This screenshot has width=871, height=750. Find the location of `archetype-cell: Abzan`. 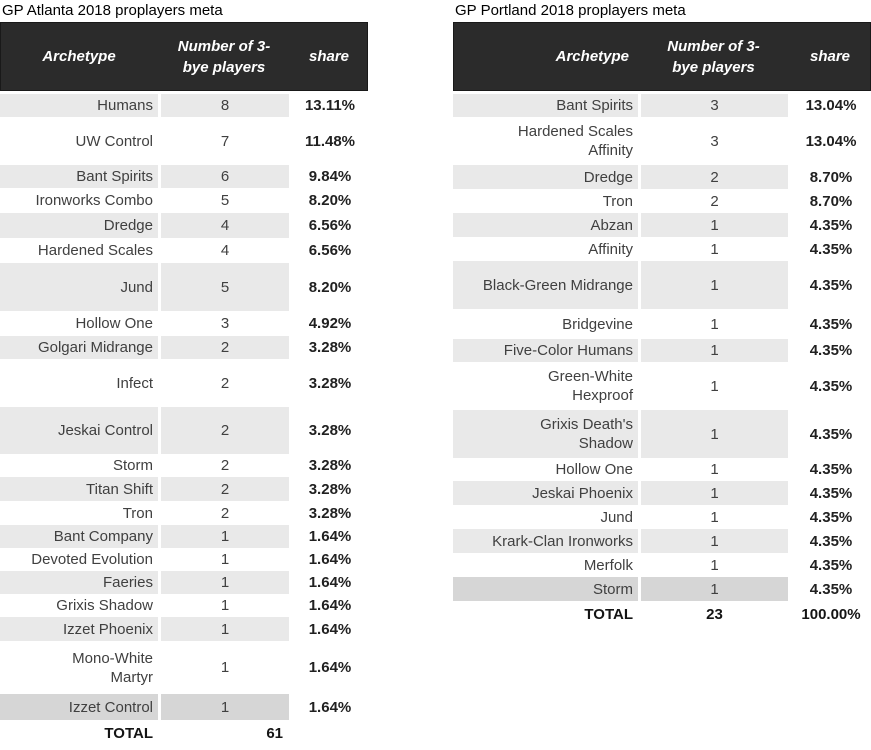

archetype-cell: Abzan is located at coordinates (545, 225).